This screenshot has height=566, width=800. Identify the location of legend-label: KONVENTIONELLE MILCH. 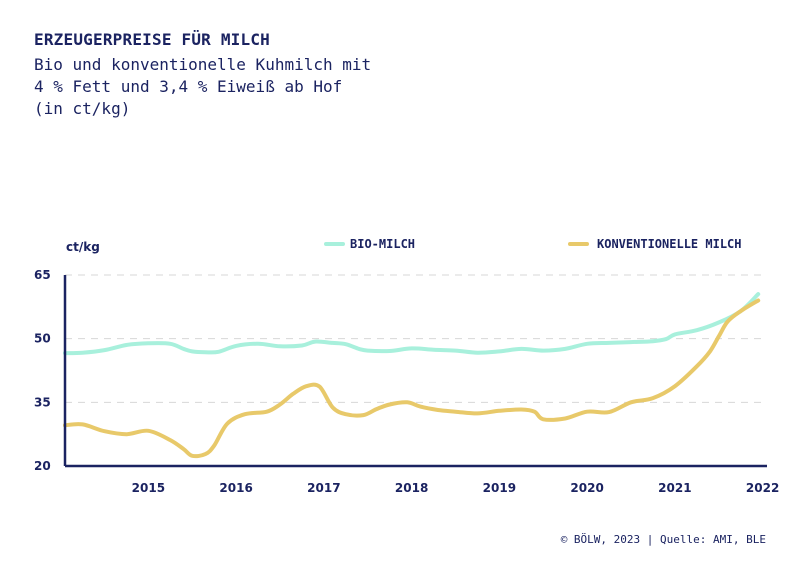
(669, 244).